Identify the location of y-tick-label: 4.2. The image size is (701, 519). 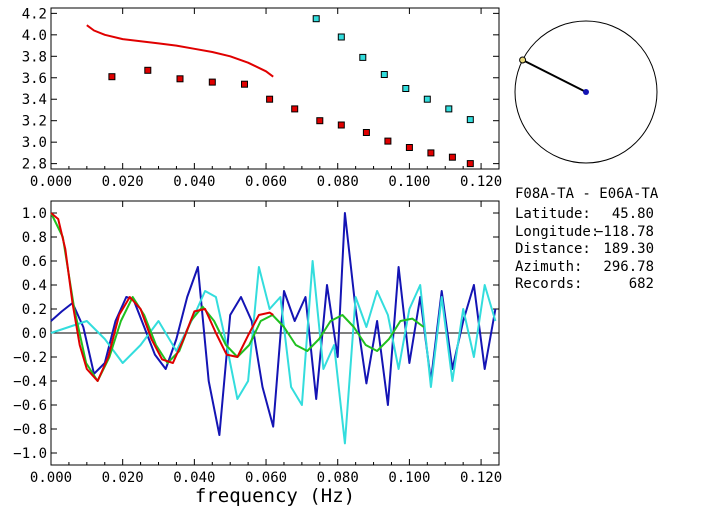
(34, 14).